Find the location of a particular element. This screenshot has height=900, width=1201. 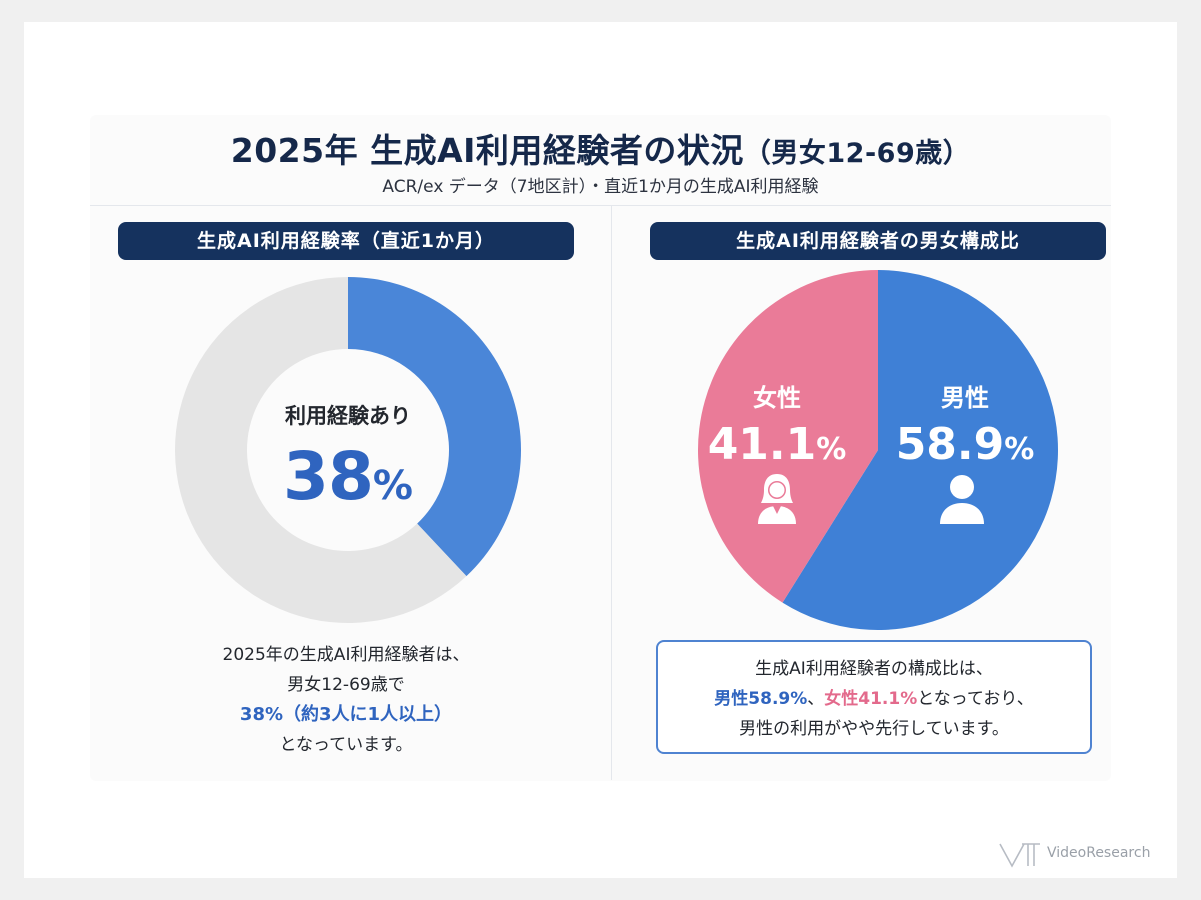

female-value-number: 41.1 is located at coordinates (762, 444).